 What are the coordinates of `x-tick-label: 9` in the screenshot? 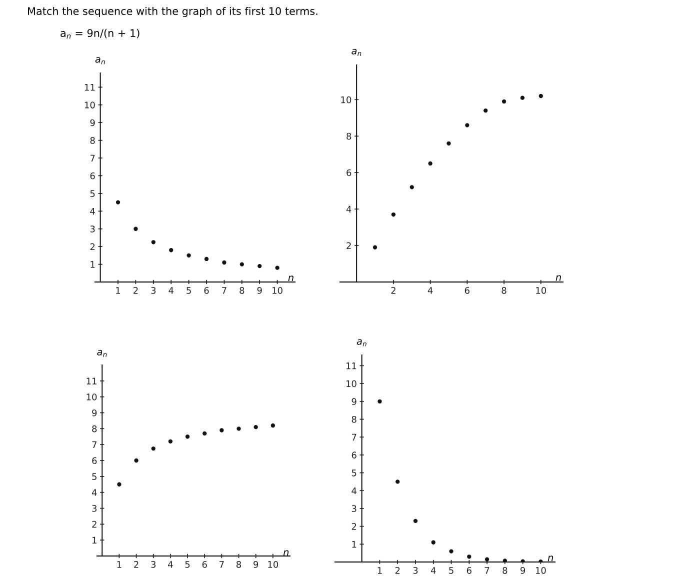 It's located at (523, 570).